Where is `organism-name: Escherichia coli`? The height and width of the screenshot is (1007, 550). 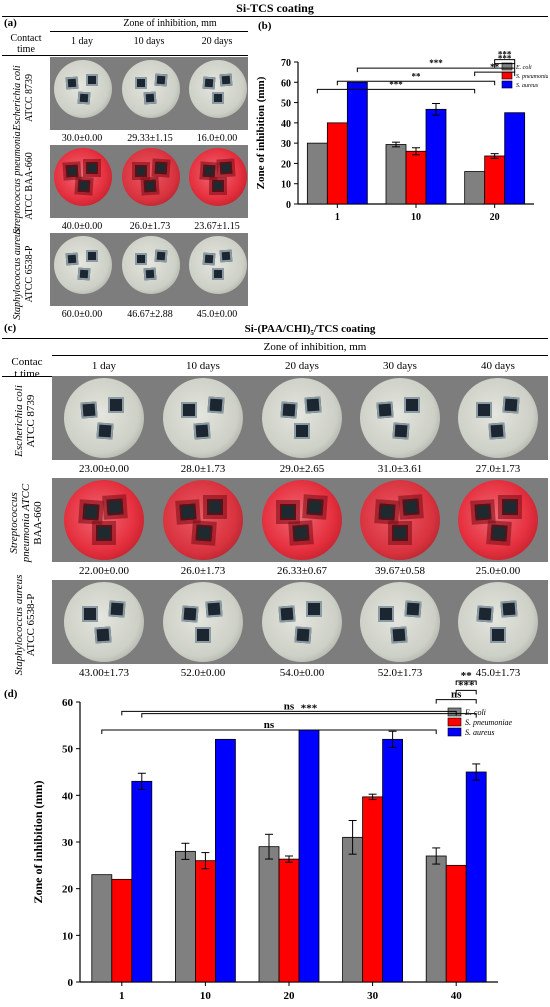 organism-name: Escherichia coli is located at coordinates (17, 98).